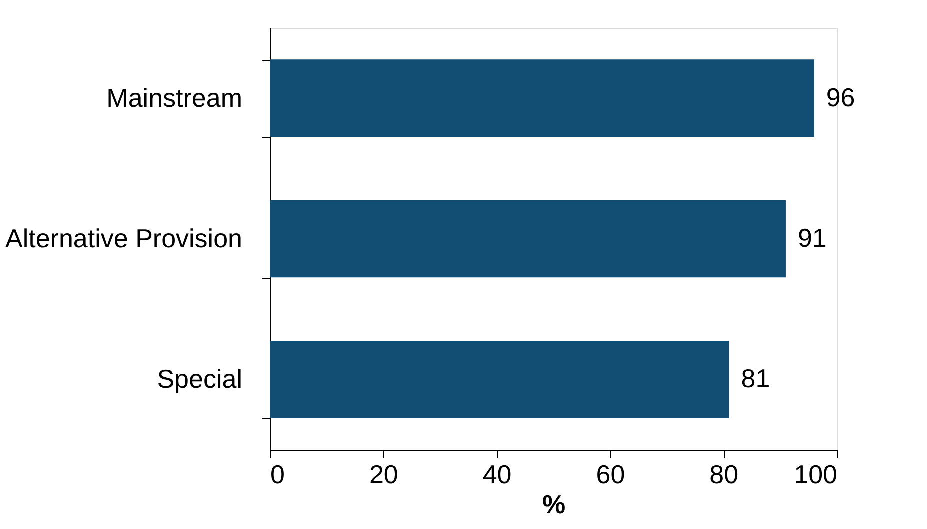  I want to click on x-tick-label: 20, so click(383, 475).